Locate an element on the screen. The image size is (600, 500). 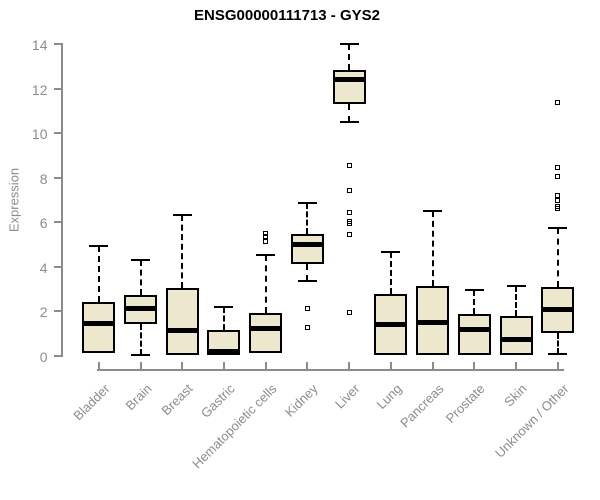
y-tick-label: 12 is located at coordinates (39, 89).